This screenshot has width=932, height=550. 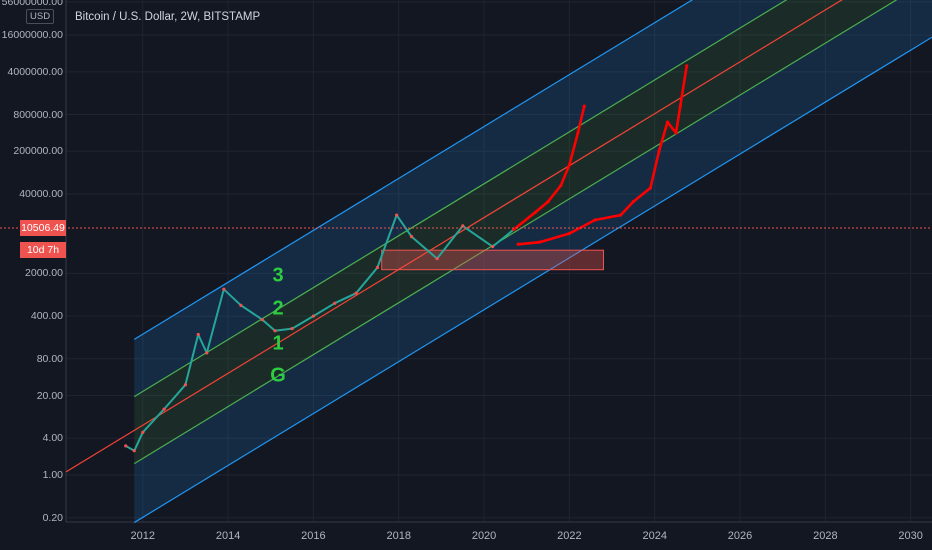 What do you see at coordinates (484, 536) in the screenshot?
I see `x-tick-label: 2020` at bounding box center [484, 536].